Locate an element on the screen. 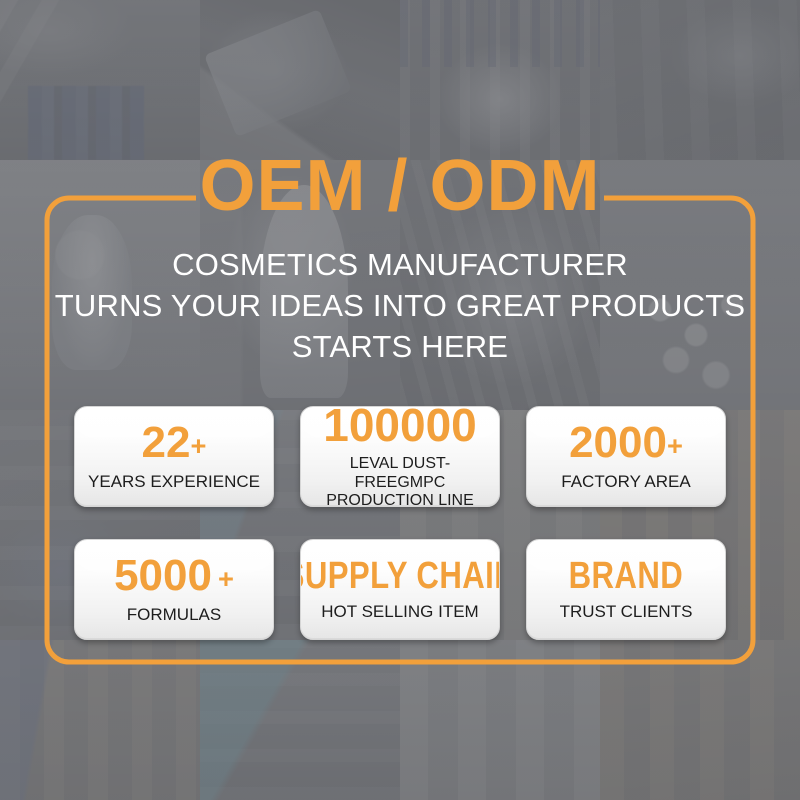  stat-value: BRAND is located at coordinates (626, 575).